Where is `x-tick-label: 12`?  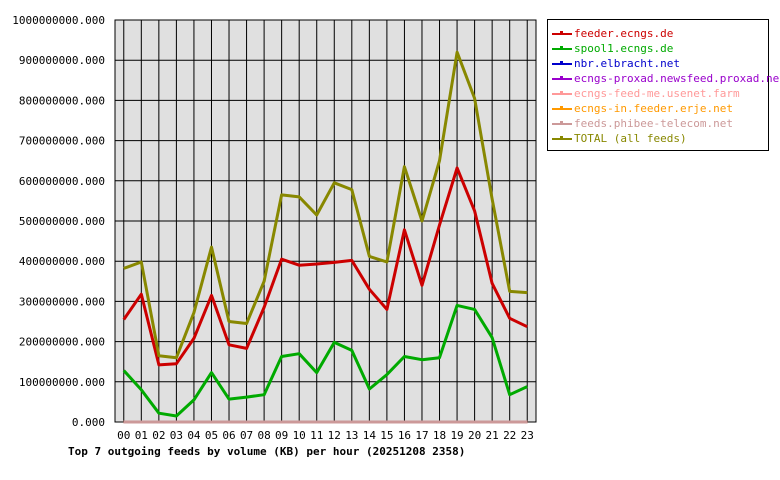 x-tick-label: 12 is located at coordinates (334, 435).